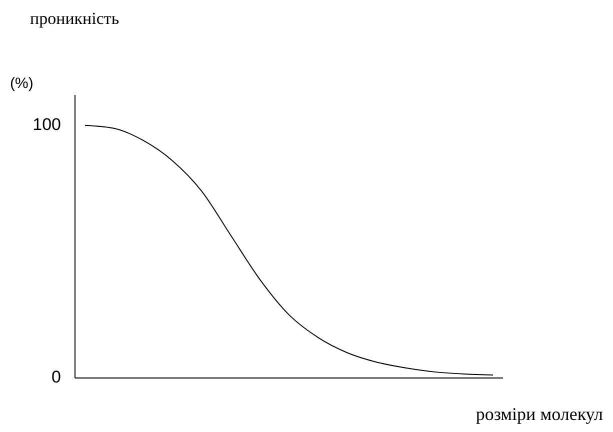 This screenshot has height=432, width=613. Describe the element at coordinates (46, 124) in the screenshot. I see `y-tick-label: 100` at that location.